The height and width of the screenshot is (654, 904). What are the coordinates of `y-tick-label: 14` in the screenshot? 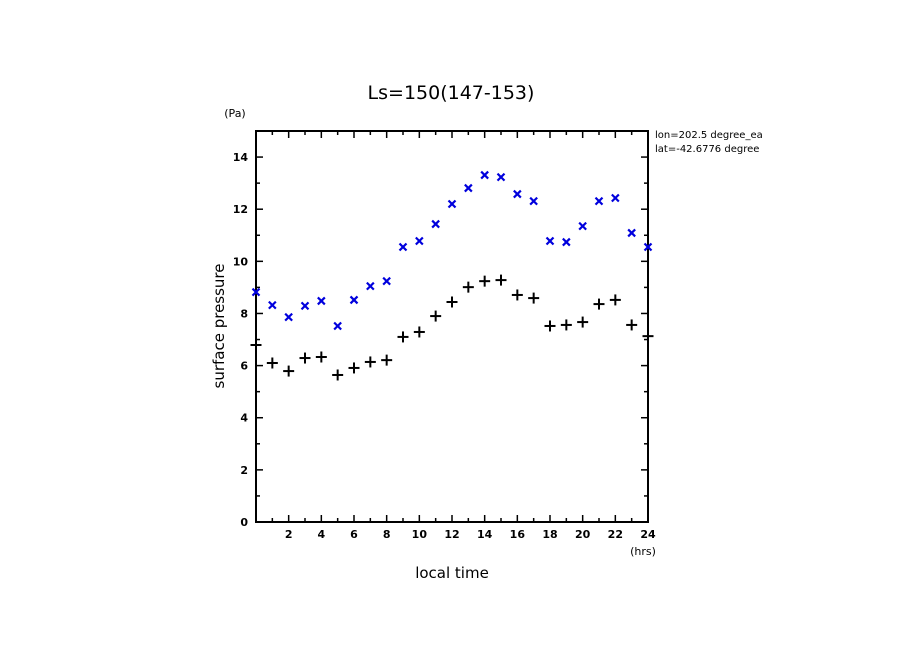 It's located at (241, 157).